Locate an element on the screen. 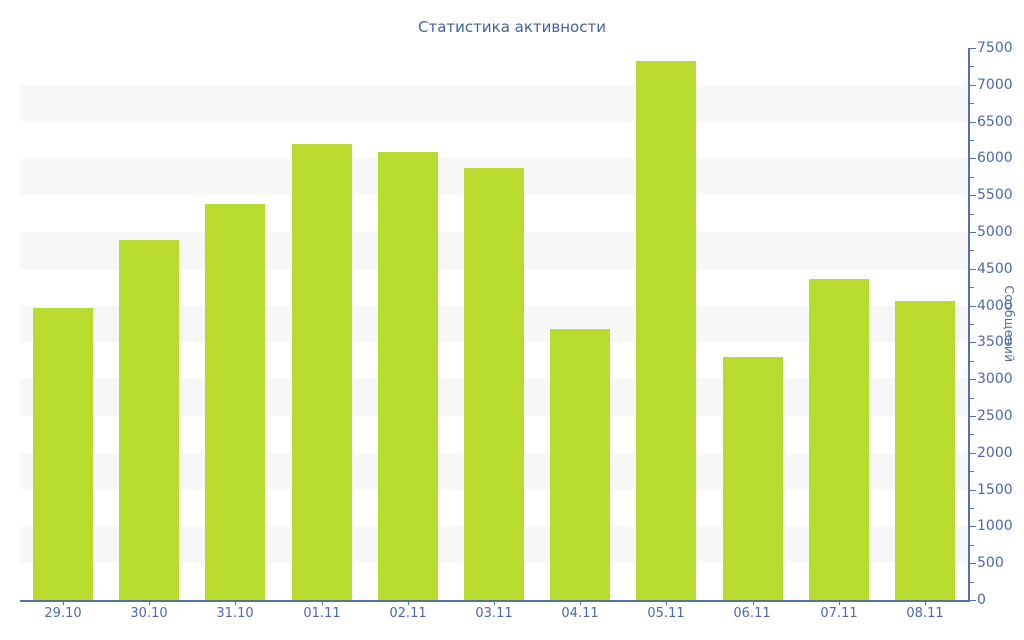 Image resolution: width=1024 pixels, height=640 pixels. bar-06.11 is located at coordinates (752, 478).